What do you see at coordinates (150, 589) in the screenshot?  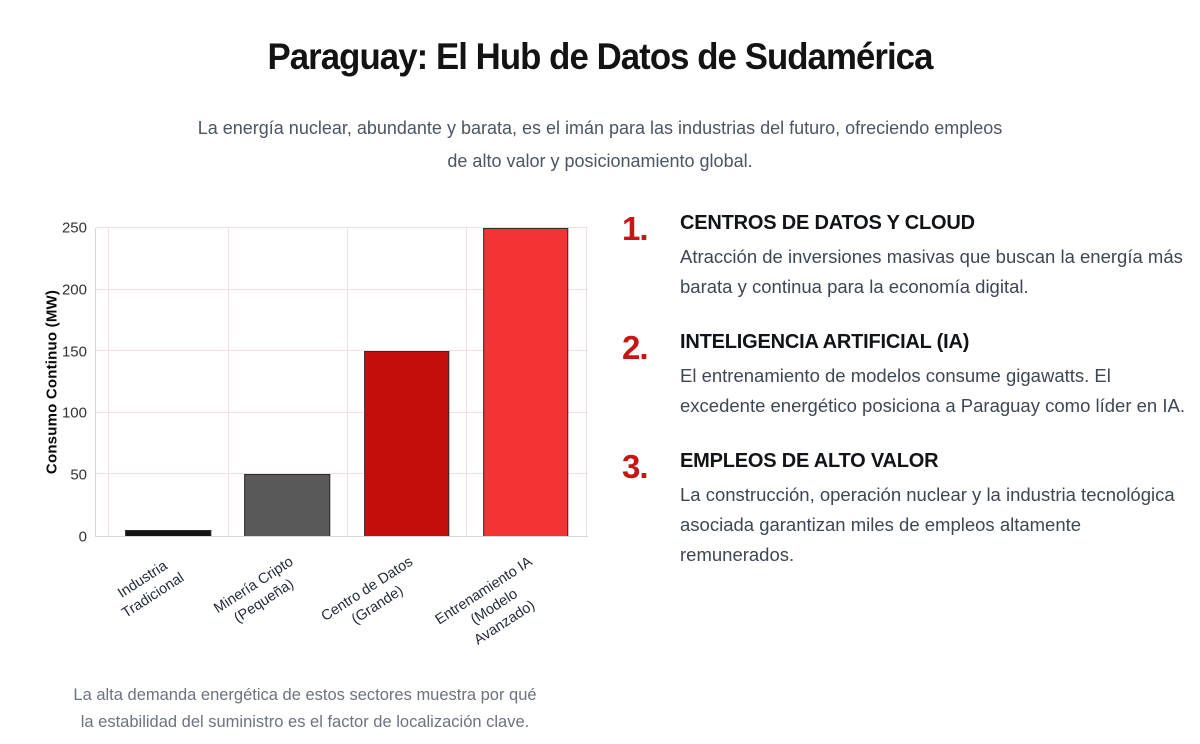 I see `x-tick-label: Industria Tradicional` at bounding box center [150, 589].